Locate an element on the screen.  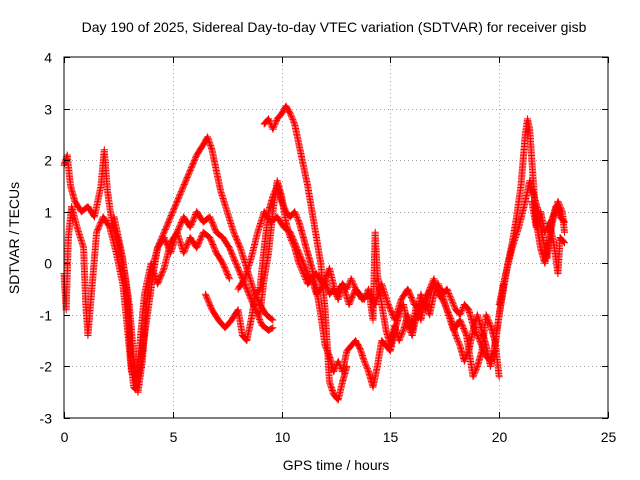
series-trace-h is located at coordinates (529, 232).